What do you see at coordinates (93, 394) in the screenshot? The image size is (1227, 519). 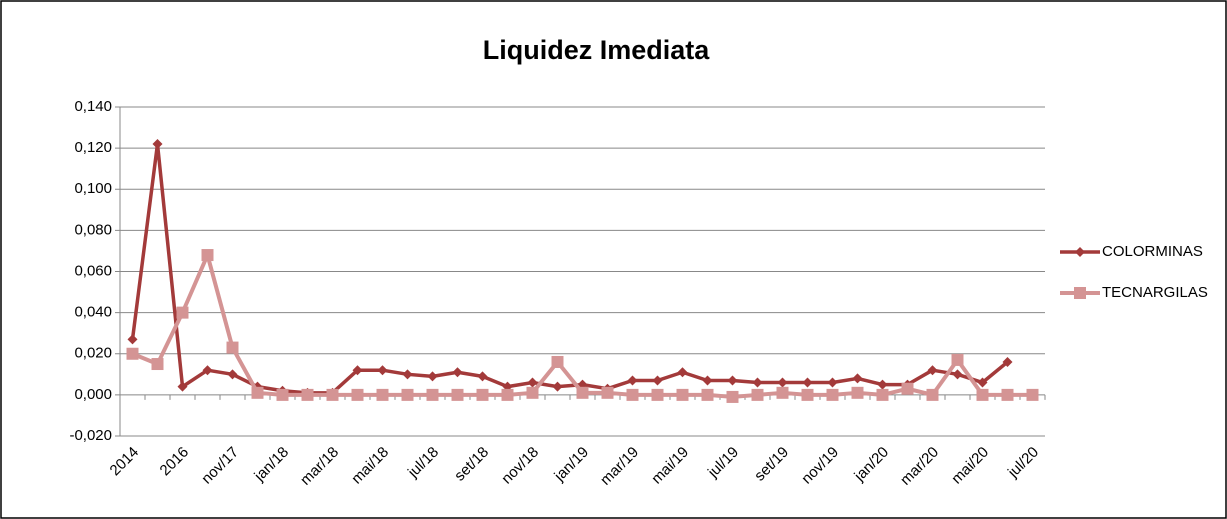 I see `y-tick-label: 0,000` at bounding box center [93, 394].